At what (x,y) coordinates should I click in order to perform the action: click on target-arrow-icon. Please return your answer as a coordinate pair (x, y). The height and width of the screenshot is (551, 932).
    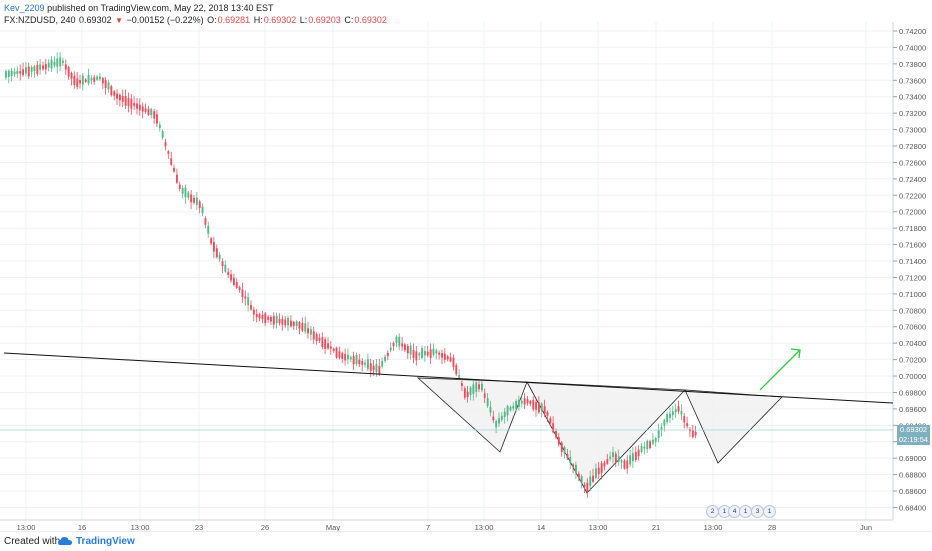
    Looking at the image, I should click on (780, 369).